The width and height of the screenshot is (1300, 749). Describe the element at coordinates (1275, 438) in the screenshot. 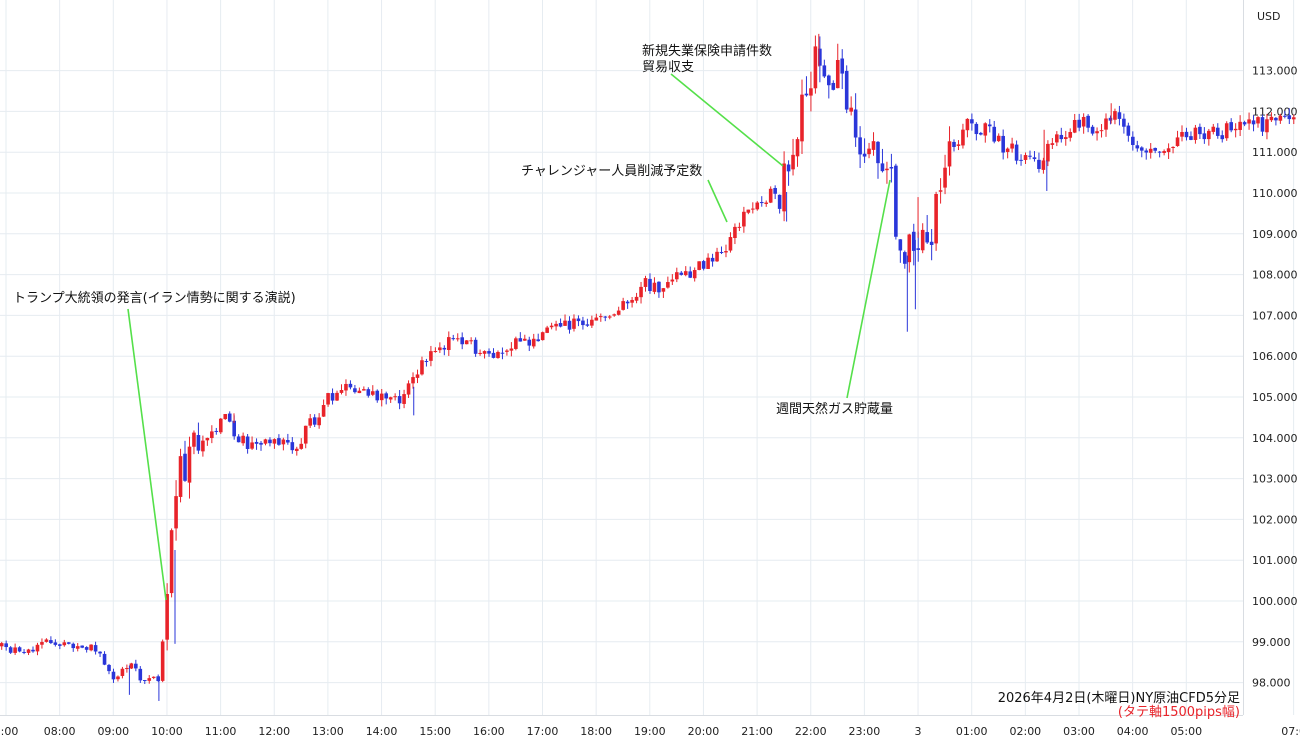

I see `y-tick-label: 104.000` at that location.